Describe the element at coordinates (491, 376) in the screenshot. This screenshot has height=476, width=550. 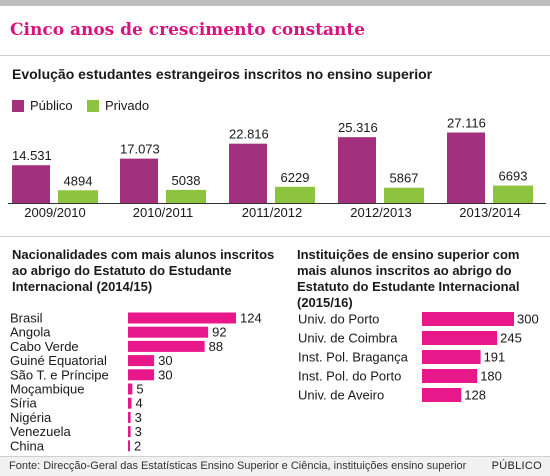
I see `institution-value: 180` at that location.